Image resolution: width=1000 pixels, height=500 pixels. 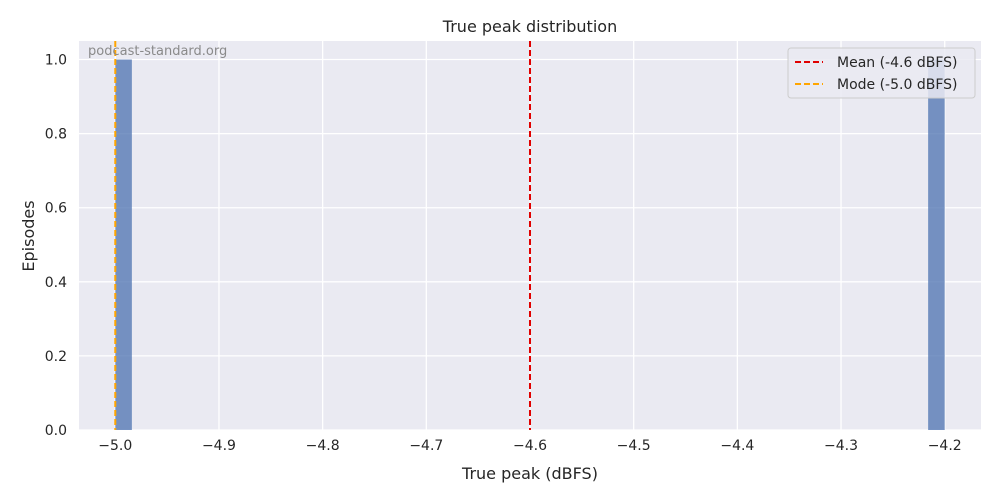 What do you see at coordinates (157, 51) in the screenshot?
I see `watermark: podcast-standard.org` at bounding box center [157, 51].